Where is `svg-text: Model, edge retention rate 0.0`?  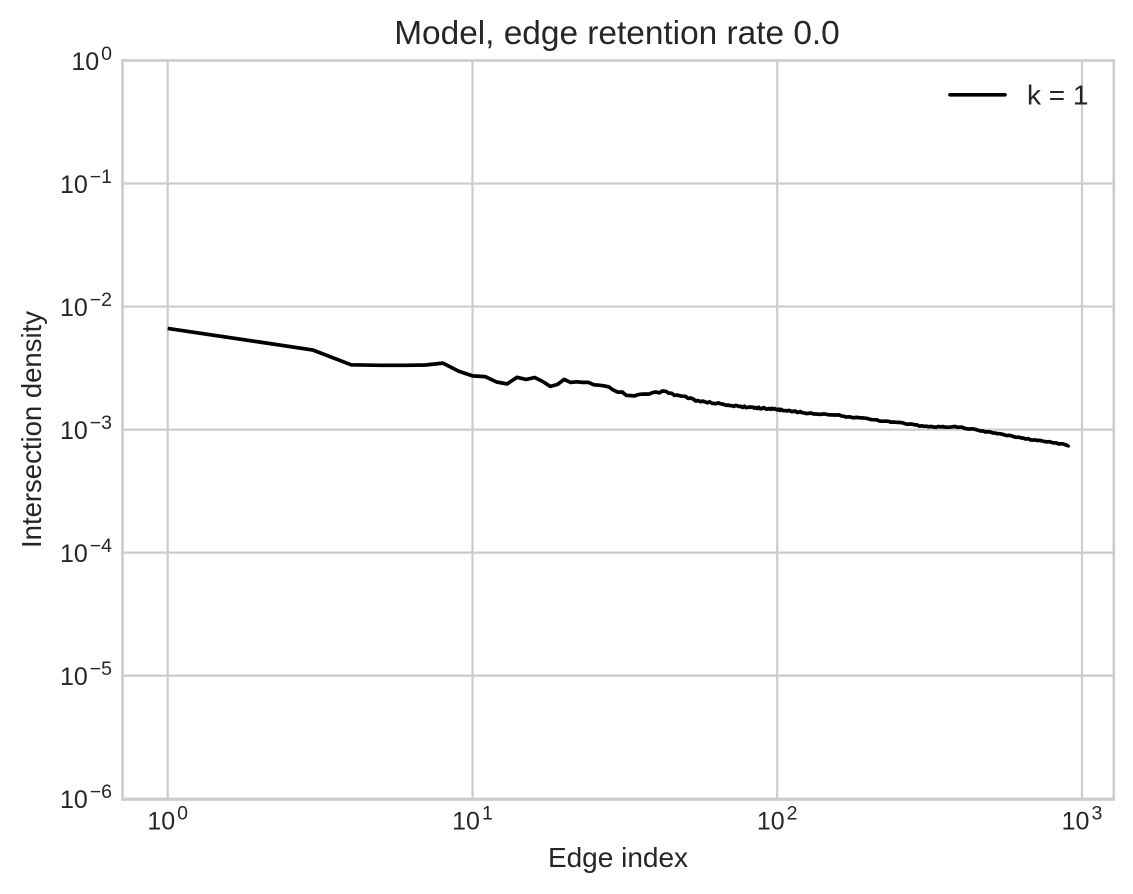
svg-text: Model, edge retention rate 0.0 is located at coordinates (617, 33).